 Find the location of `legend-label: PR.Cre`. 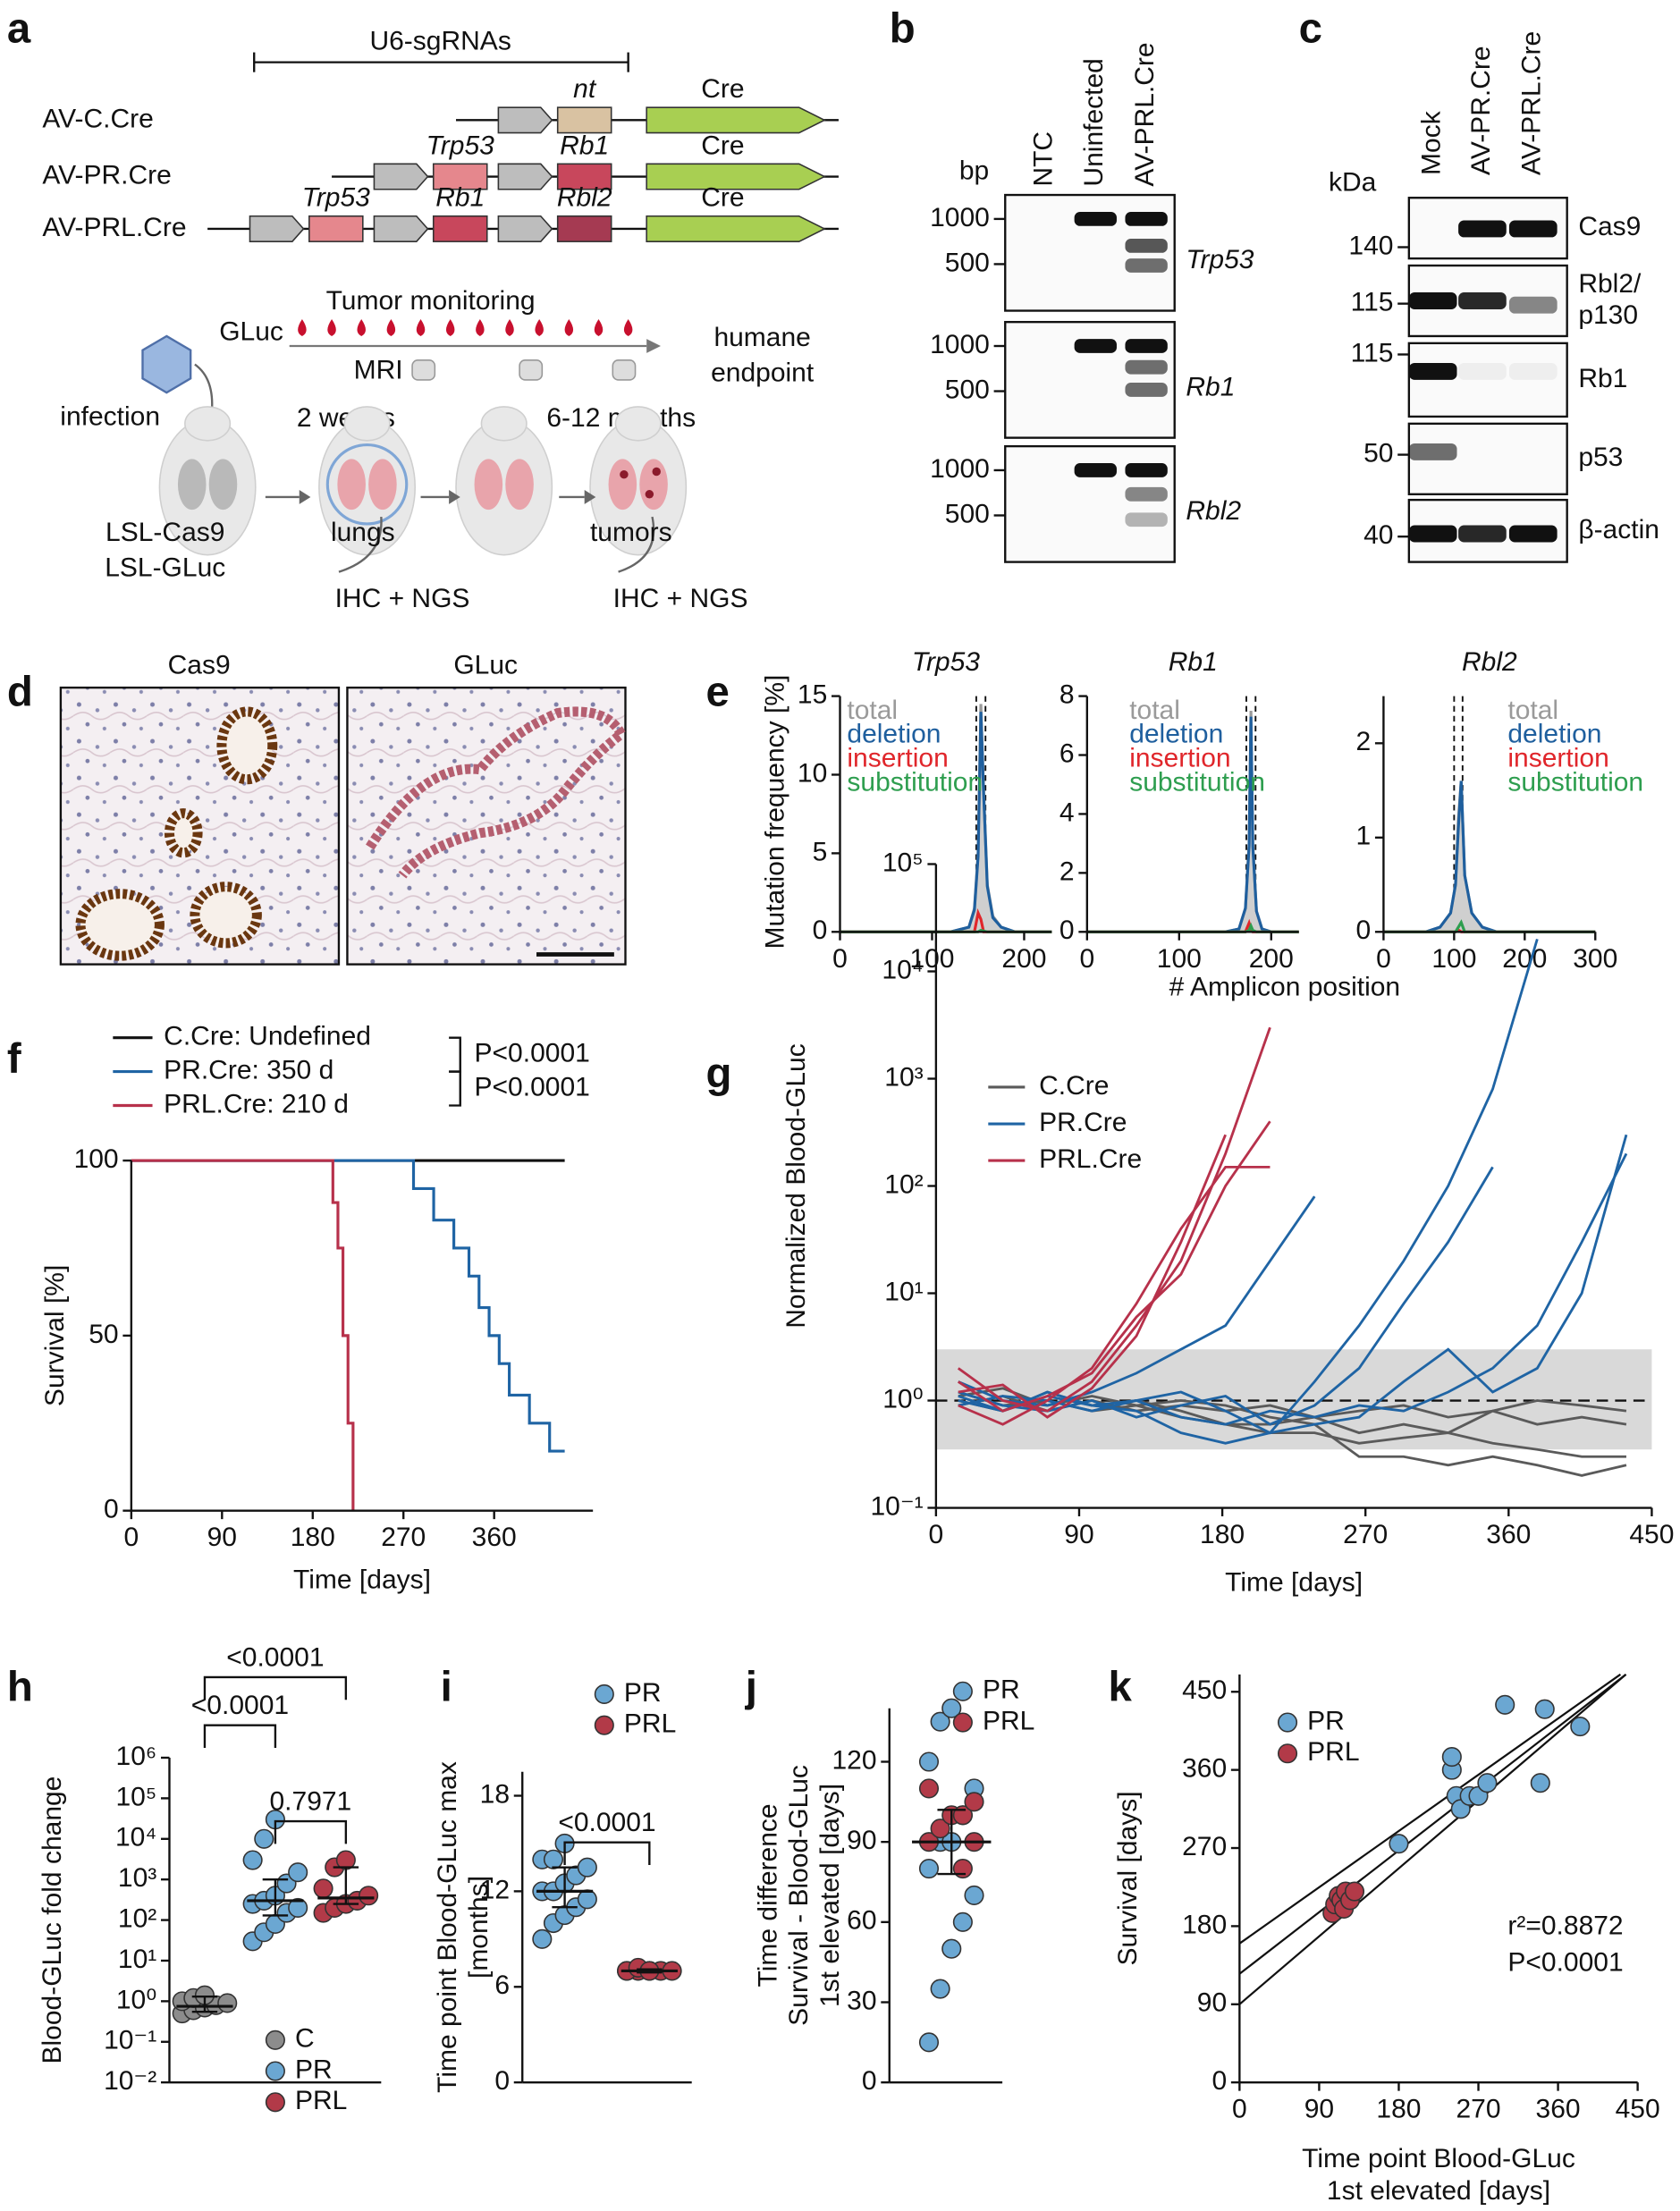

legend-label: PR.Cre is located at coordinates (1083, 1122).